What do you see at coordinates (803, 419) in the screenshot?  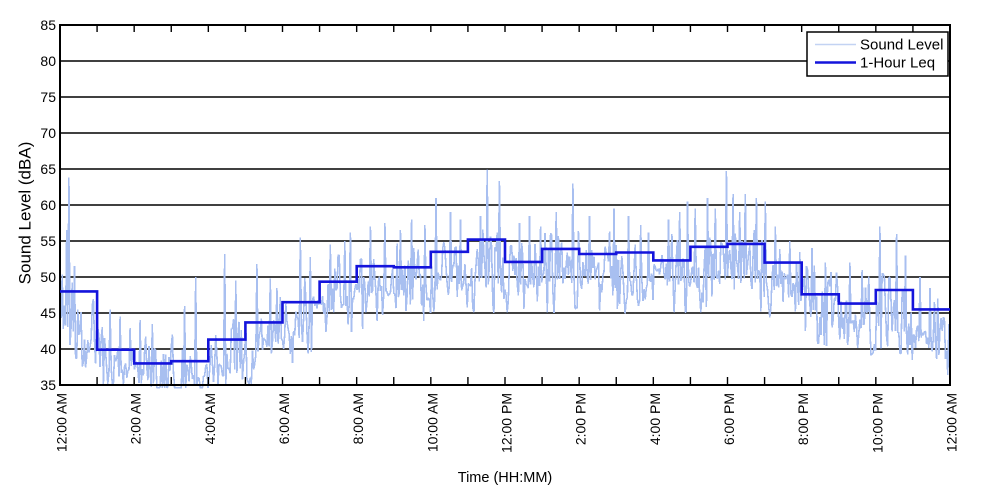 I see `svg-text: 8:00 PM` at bounding box center [803, 419].